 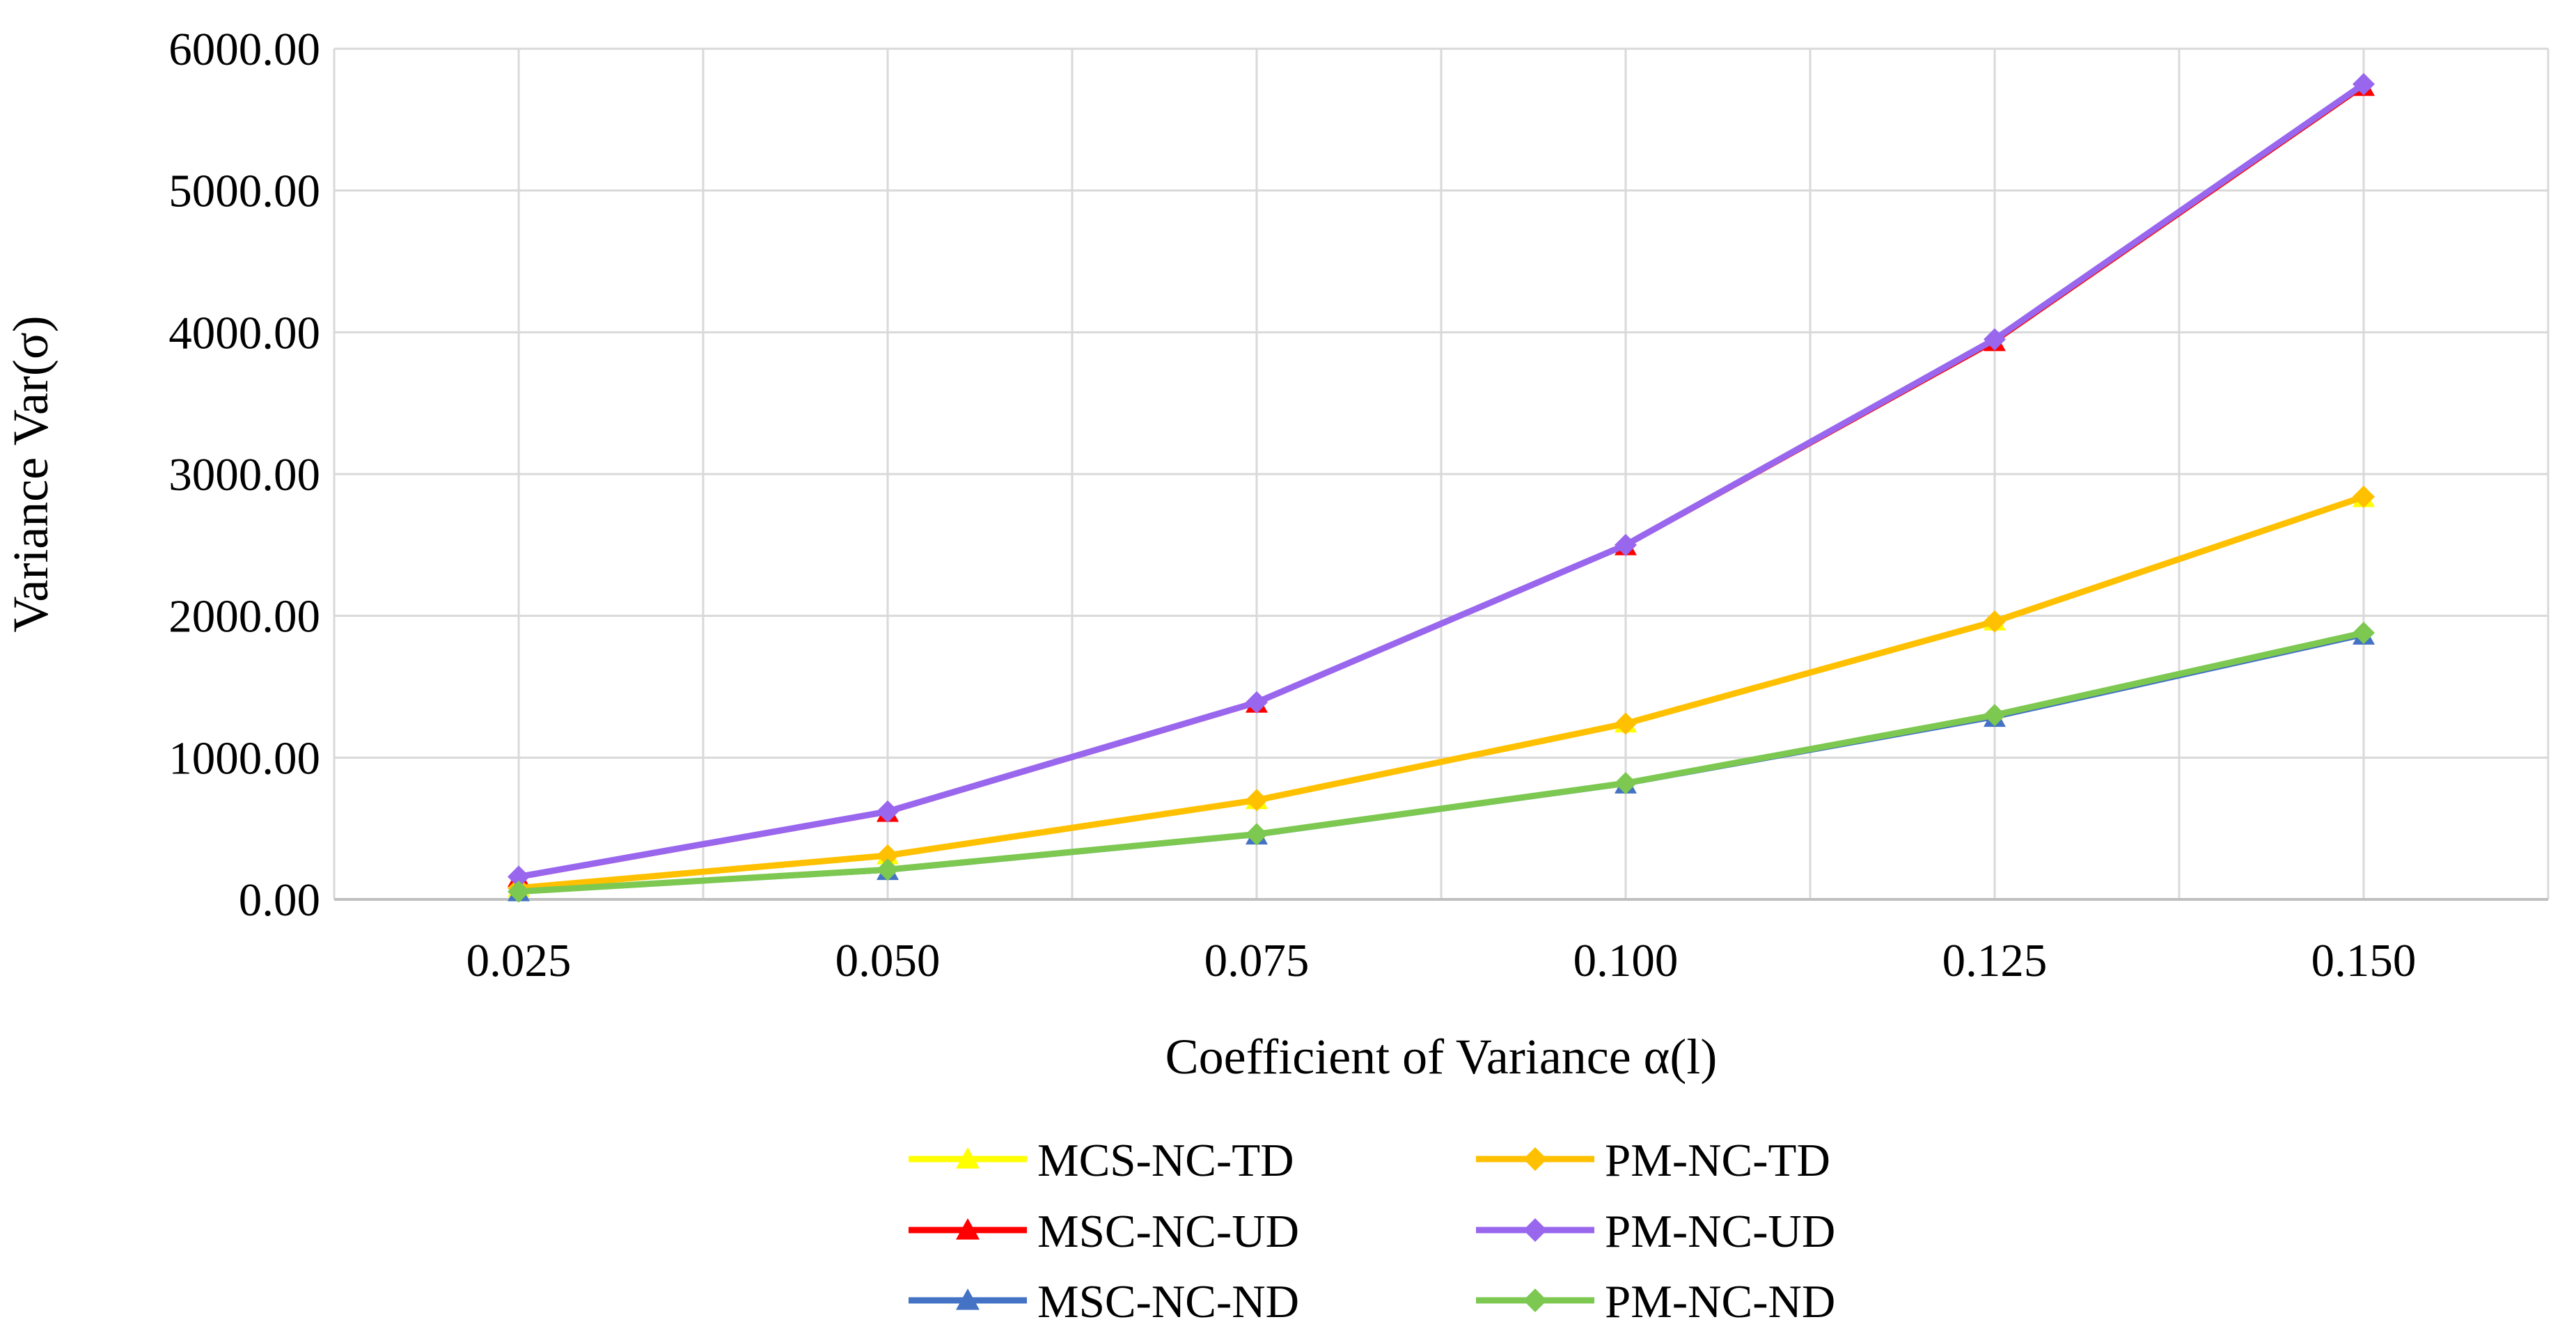 I want to click on y-tick-label: 2000.00, so click(x=244, y=617).